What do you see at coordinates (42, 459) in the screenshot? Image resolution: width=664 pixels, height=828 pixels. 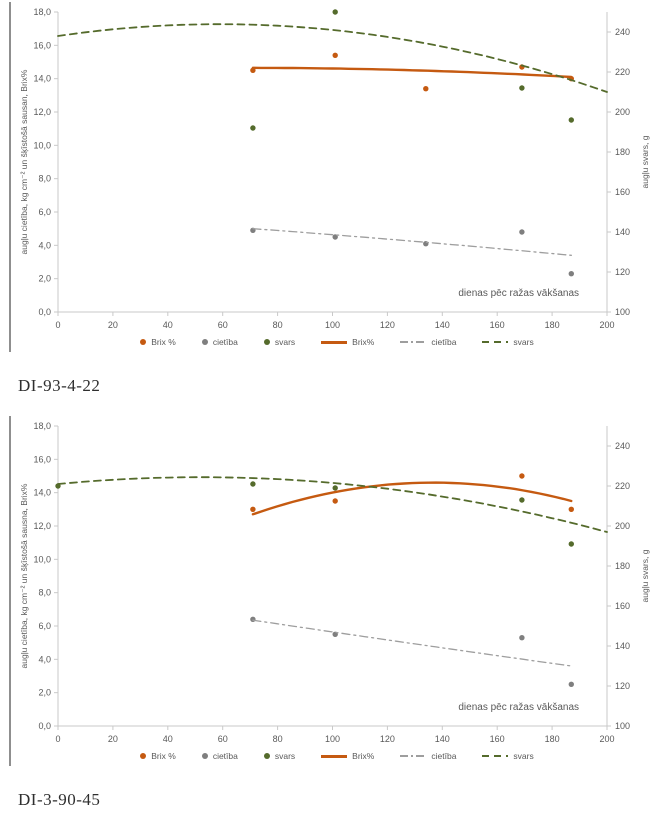 I see `y-left-tick-label: 16,0` at bounding box center [42, 459].